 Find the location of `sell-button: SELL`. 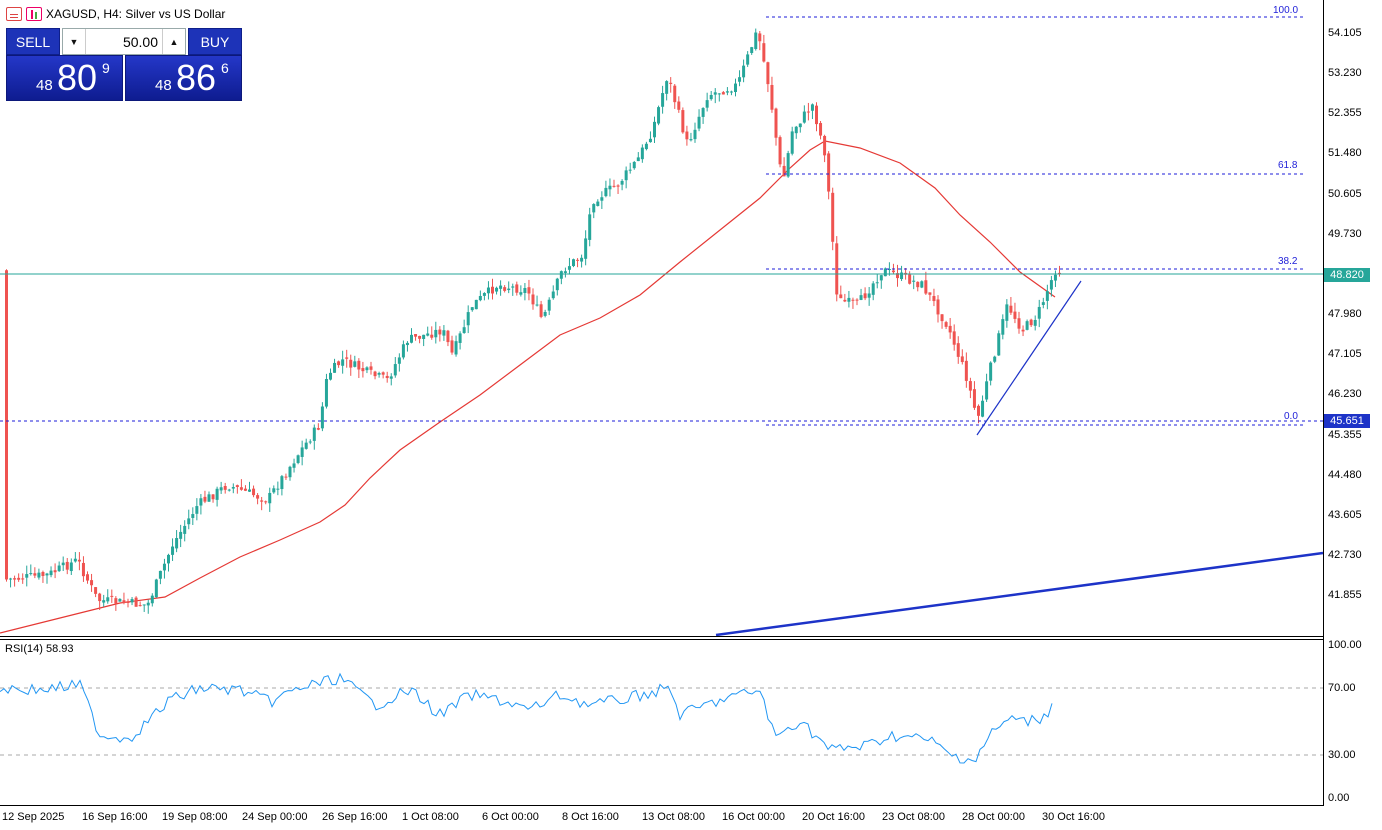

sell-button: SELL is located at coordinates (33, 41).